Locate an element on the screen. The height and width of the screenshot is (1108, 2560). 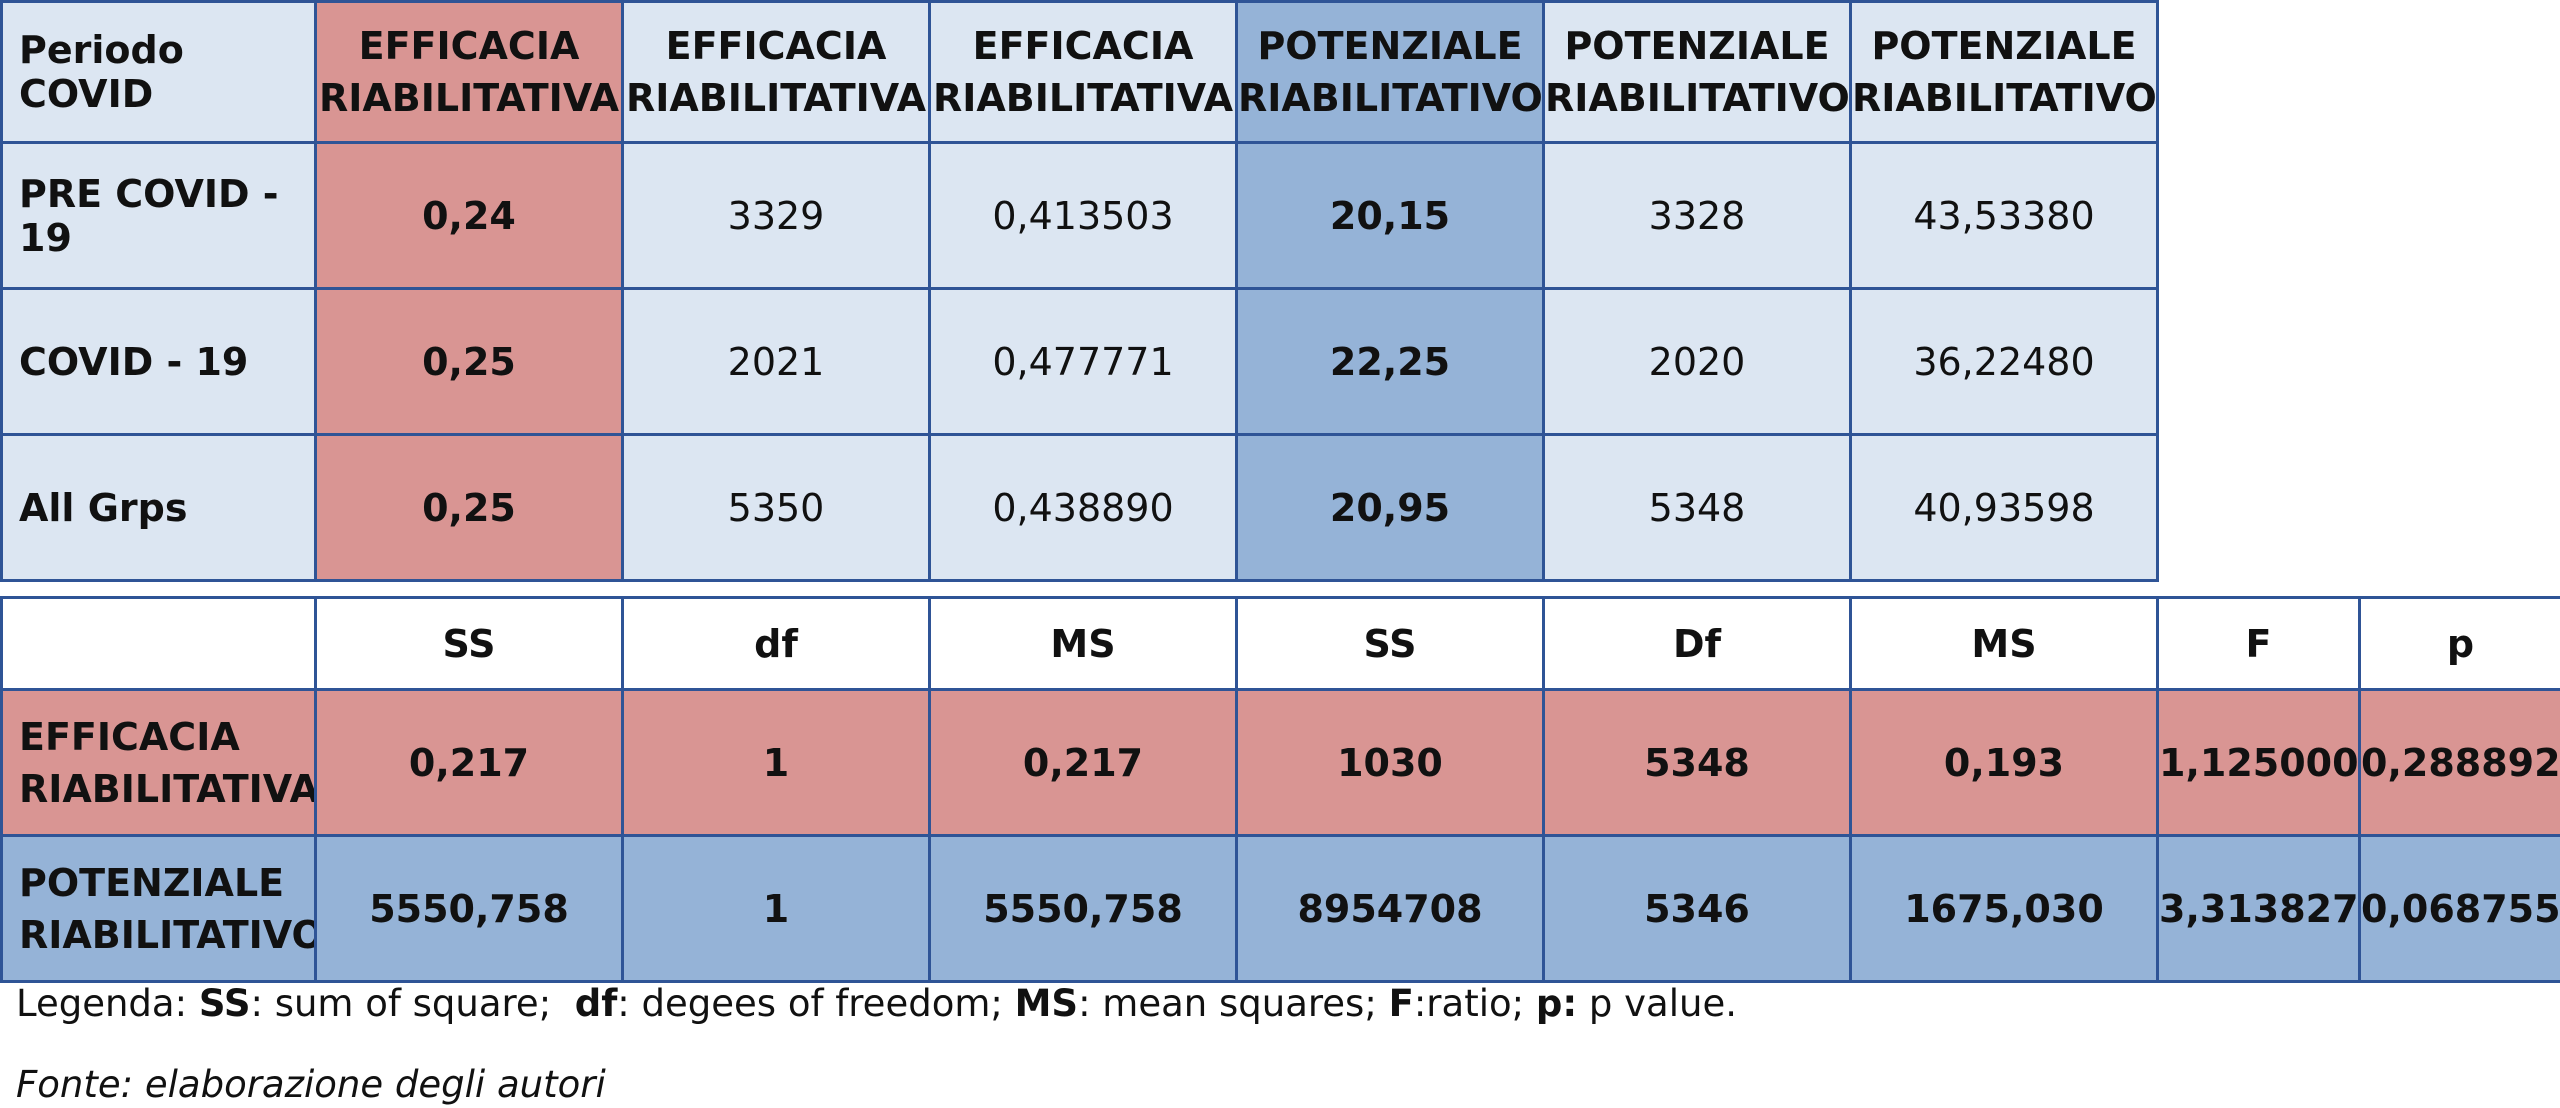
row-label: All Grps is located at coordinates (158, 507).